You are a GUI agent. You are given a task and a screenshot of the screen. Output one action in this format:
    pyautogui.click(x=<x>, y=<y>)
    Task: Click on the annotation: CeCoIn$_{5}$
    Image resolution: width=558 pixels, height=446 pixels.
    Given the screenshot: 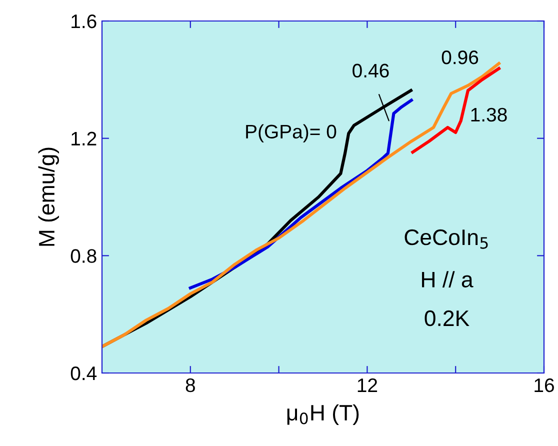 What is the action you would take?
    pyautogui.click(x=446, y=239)
    